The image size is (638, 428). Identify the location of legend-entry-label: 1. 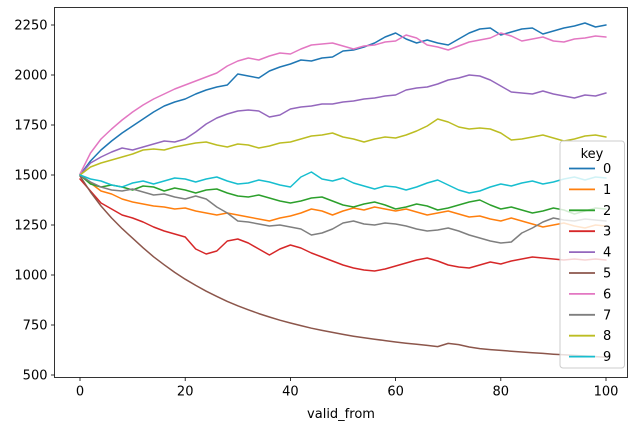
(607, 190).